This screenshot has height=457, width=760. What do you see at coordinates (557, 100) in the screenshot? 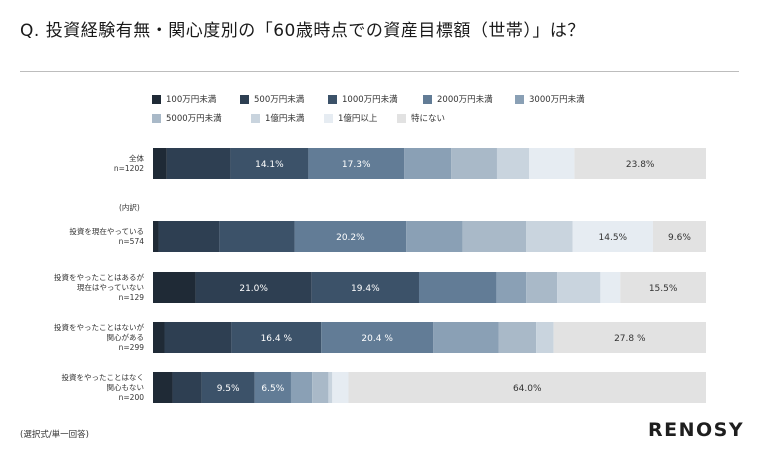
I see `legend-label: 3000万円未満` at bounding box center [557, 100].